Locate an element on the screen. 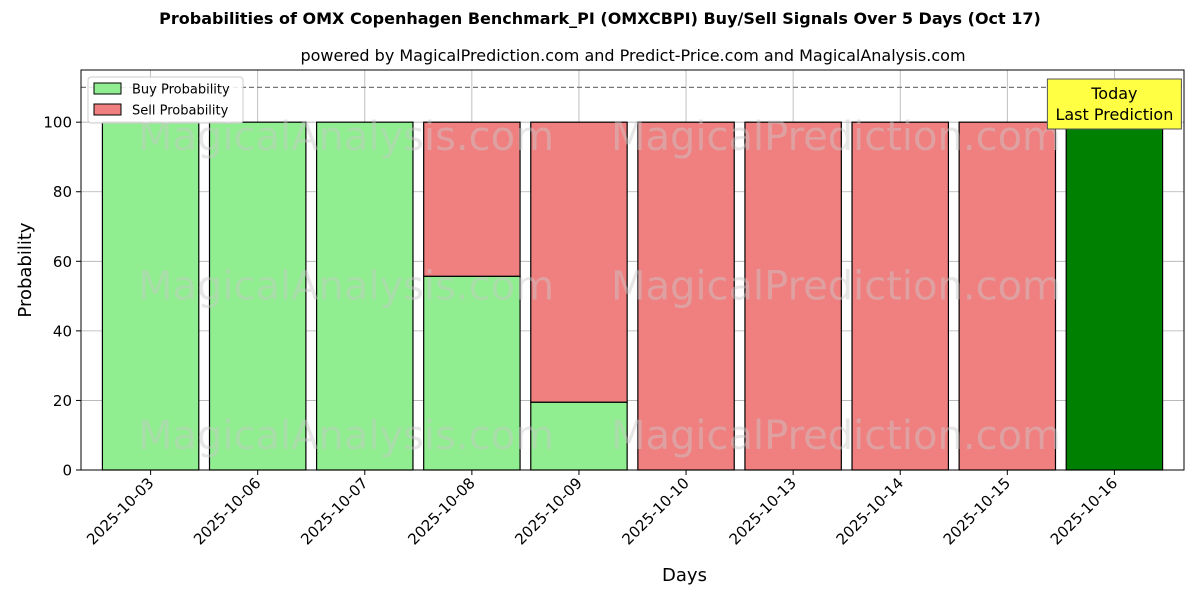  today-annotation-label: Today is located at coordinates (1113, 93).